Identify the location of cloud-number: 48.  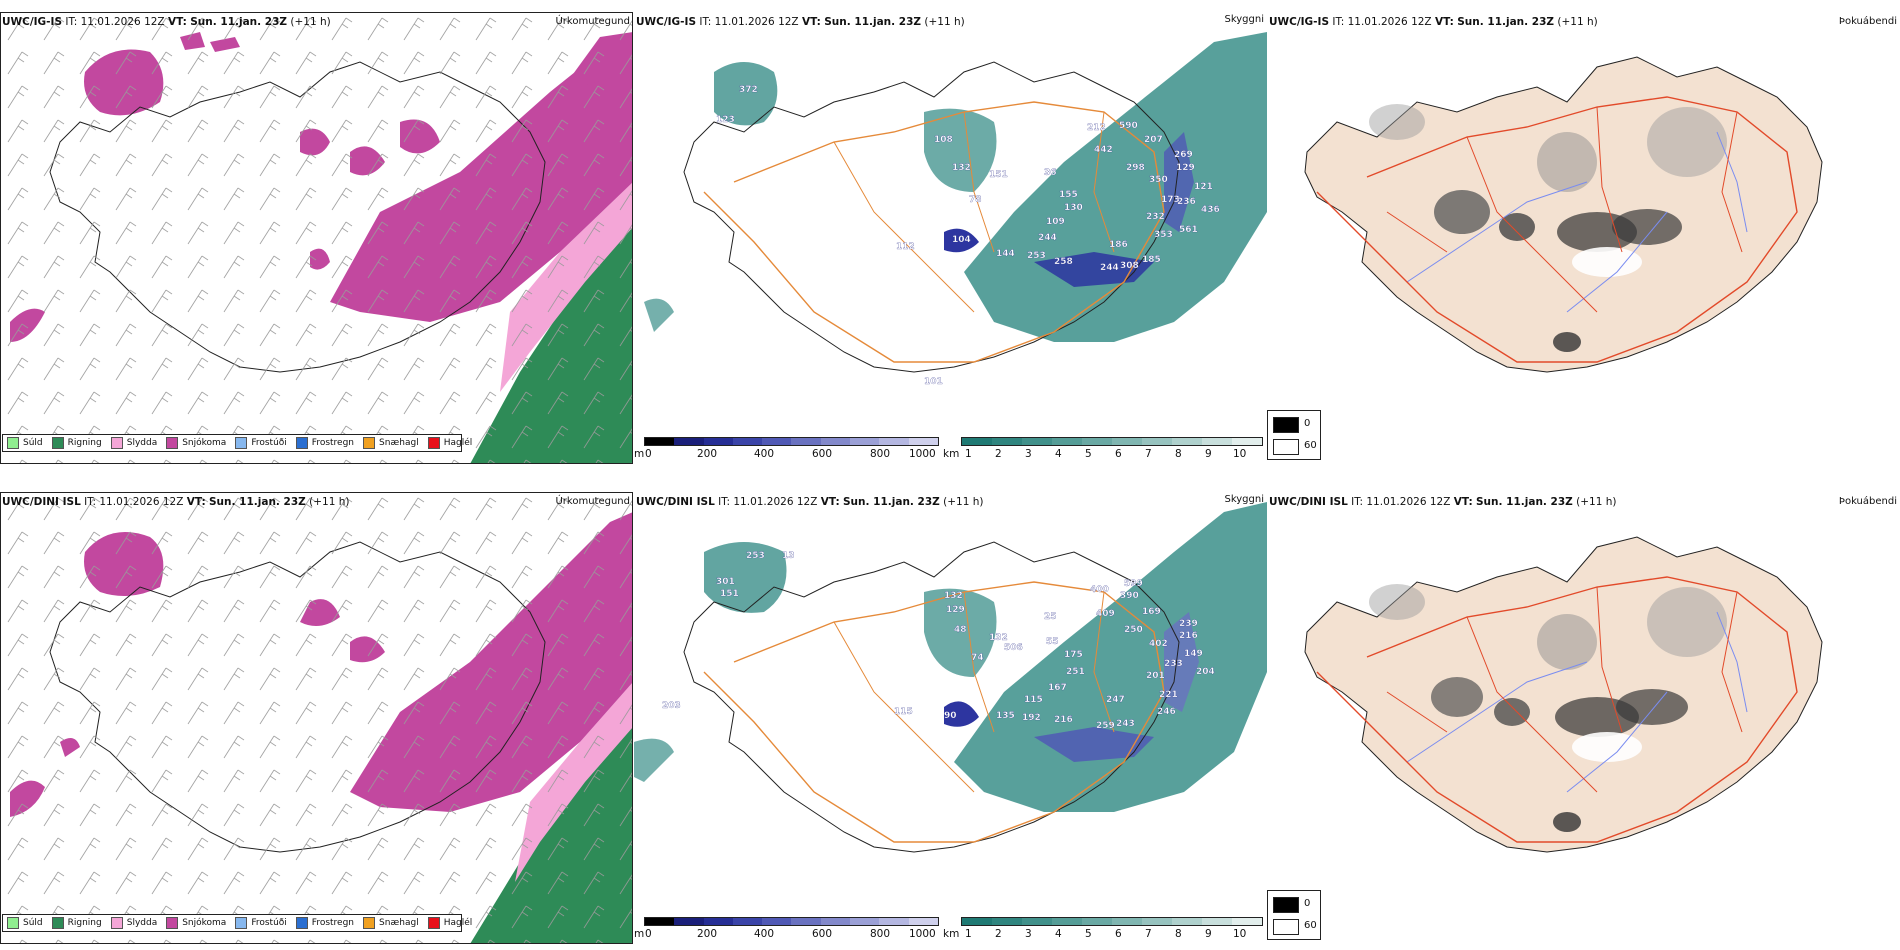
(960, 630).